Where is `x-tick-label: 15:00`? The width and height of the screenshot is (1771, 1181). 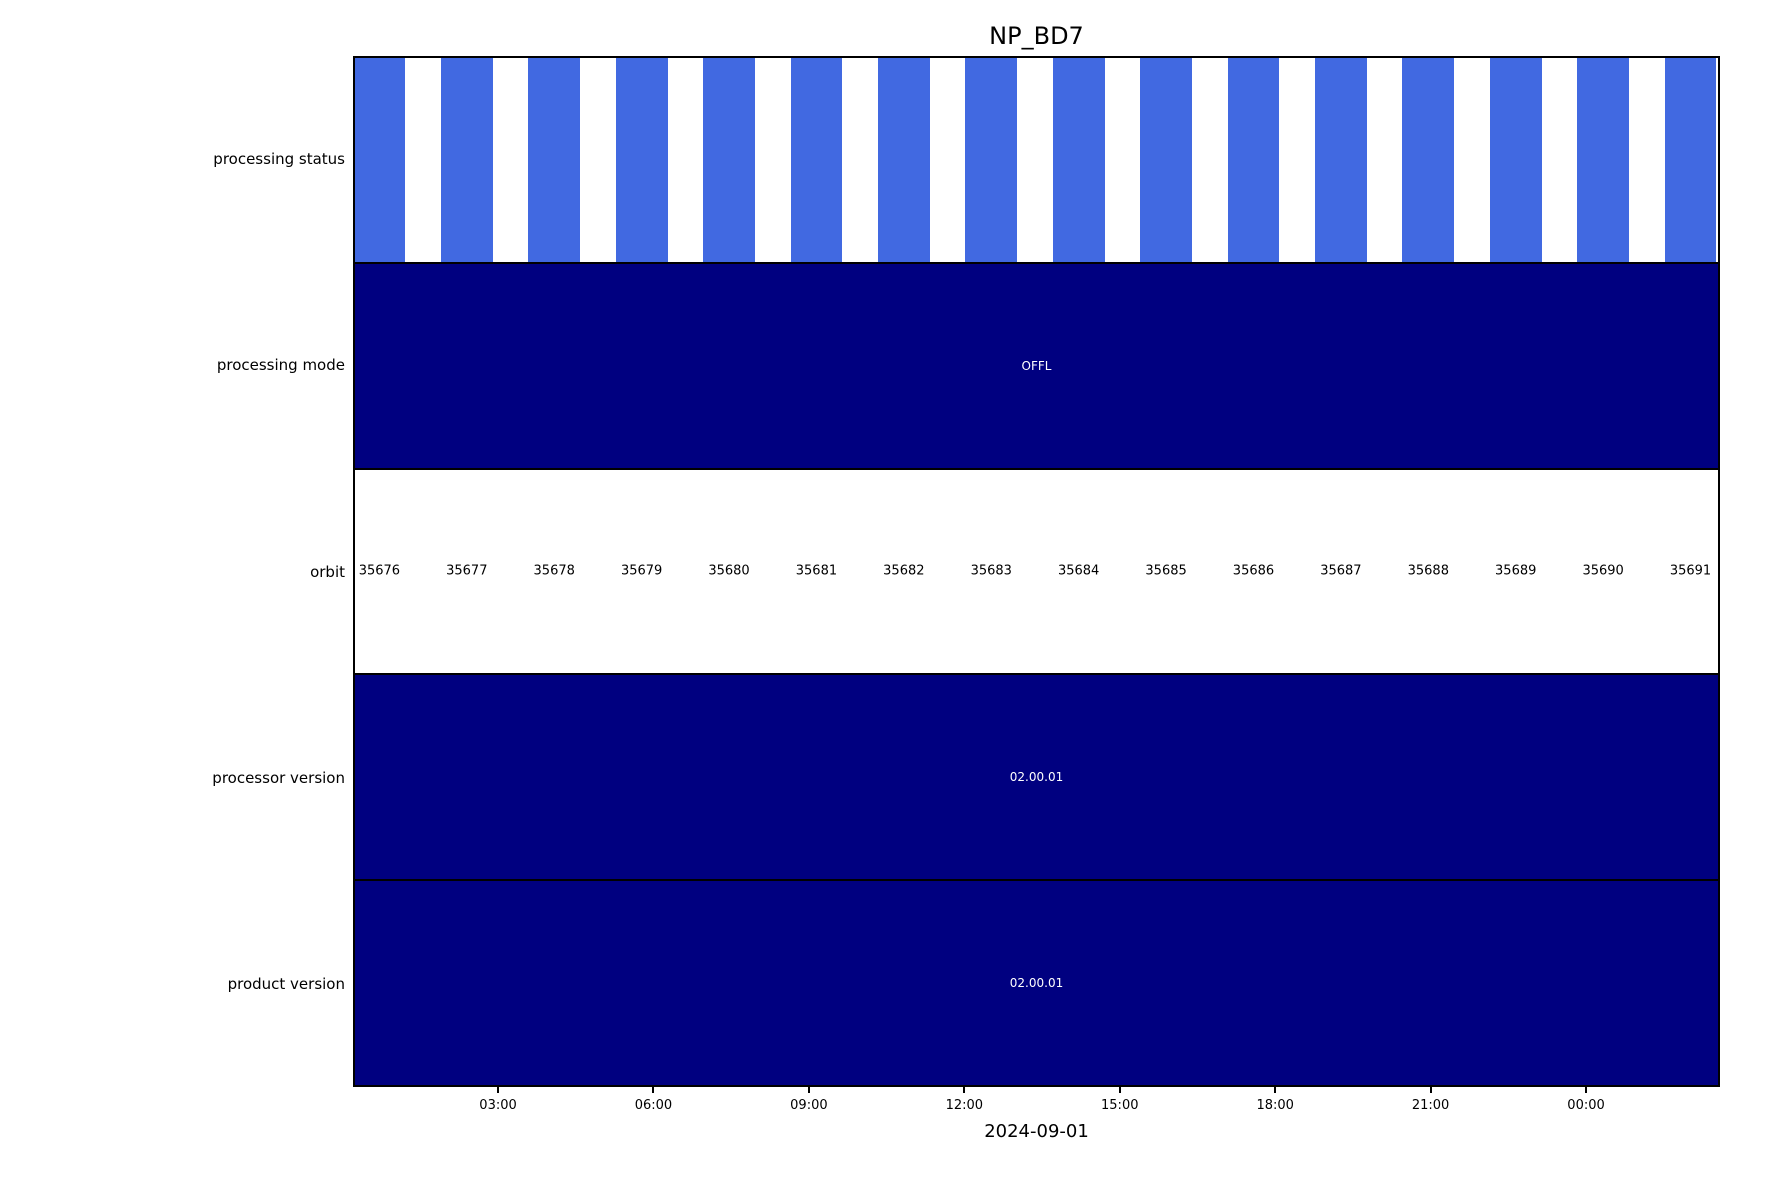
x-tick-label: 15:00 is located at coordinates (1120, 1105).